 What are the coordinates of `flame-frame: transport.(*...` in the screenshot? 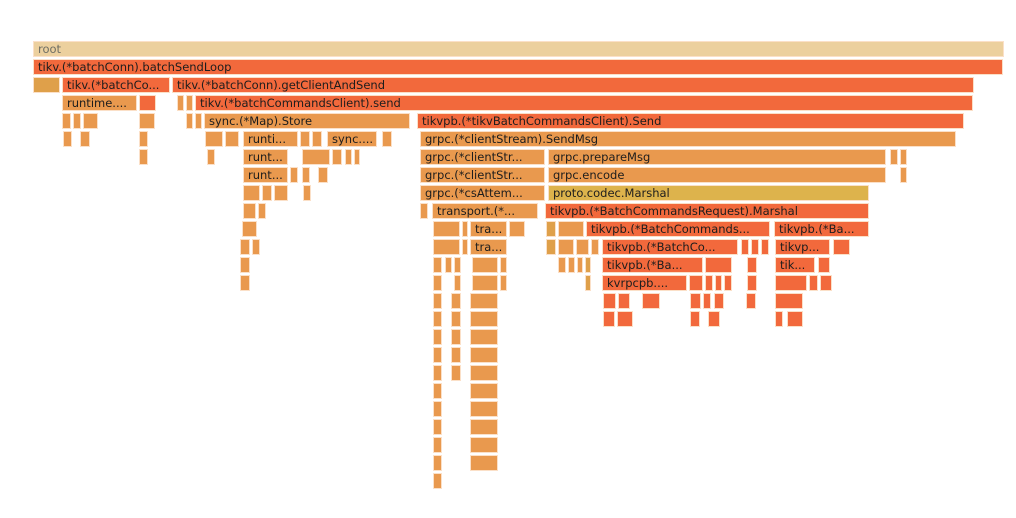 It's located at (485, 211).